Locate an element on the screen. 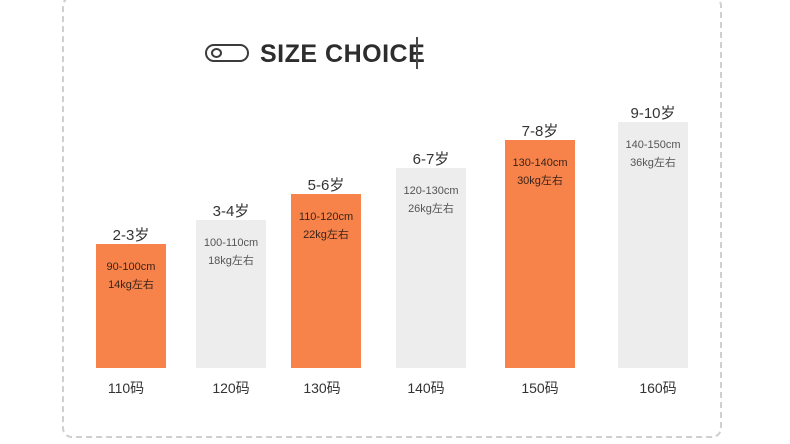  size-code: 150码 is located at coordinates (540, 388).